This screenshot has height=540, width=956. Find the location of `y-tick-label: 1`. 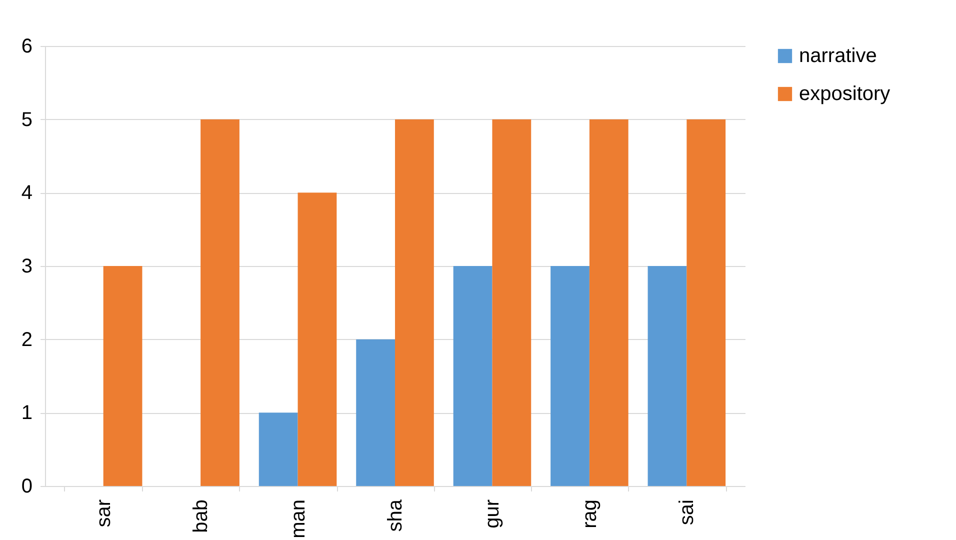

y-tick-label: 1 is located at coordinates (26, 413).